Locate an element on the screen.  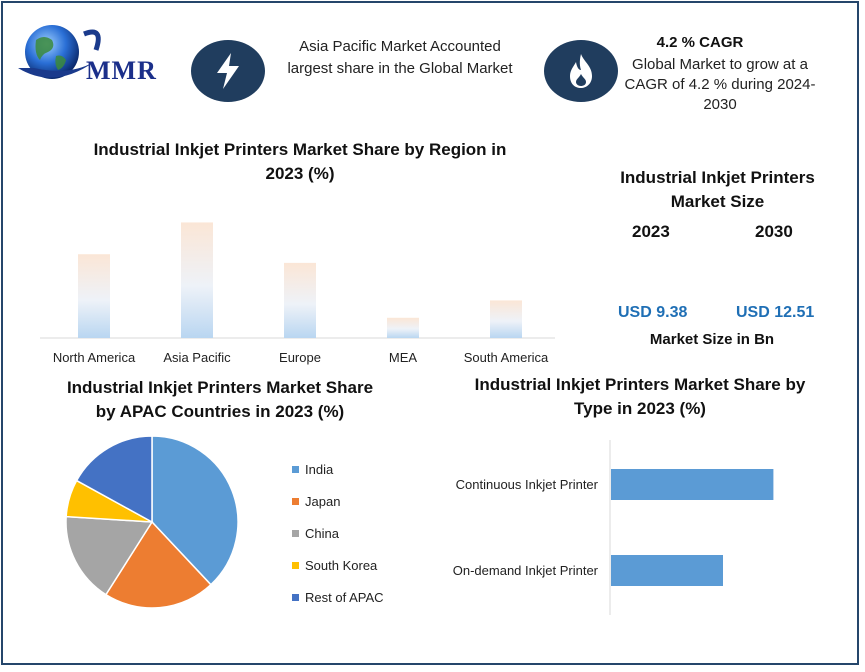
legend-label-japan: Japan is located at coordinates (323, 501).